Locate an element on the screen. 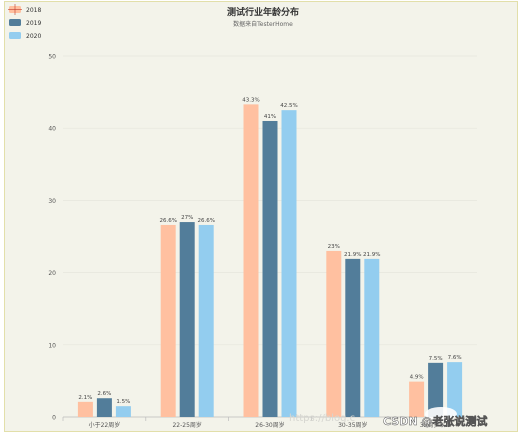 Image resolution: width=527 pixels, height=438 pixels. x-tick-label: 小于22周岁 is located at coordinates (105, 425).